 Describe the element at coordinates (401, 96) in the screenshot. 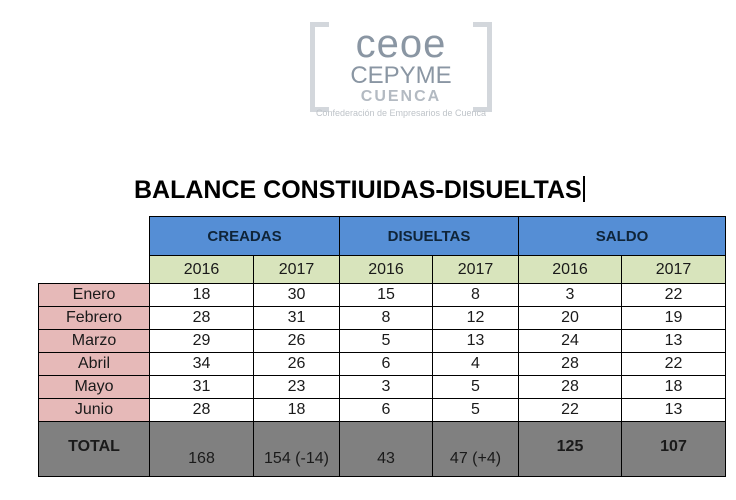

I see `logo-cuenca-text: CUENCA` at that location.